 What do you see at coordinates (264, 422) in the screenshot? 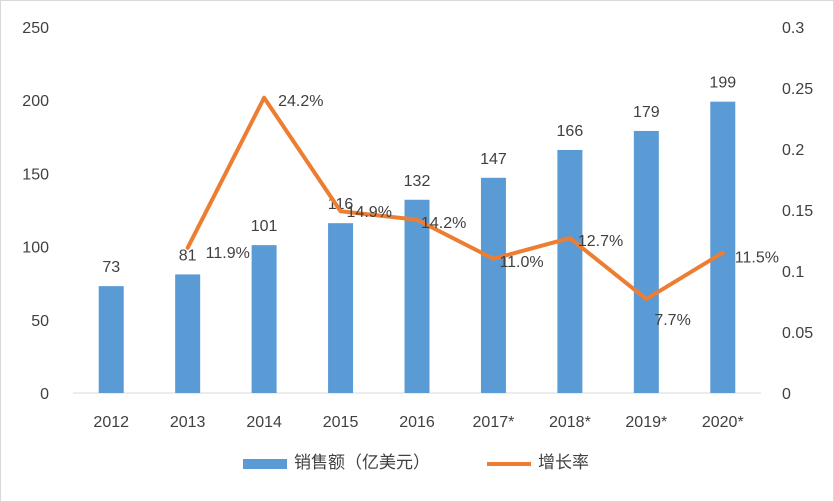
I see `x-tick-label: 2014` at bounding box center [264, 422].